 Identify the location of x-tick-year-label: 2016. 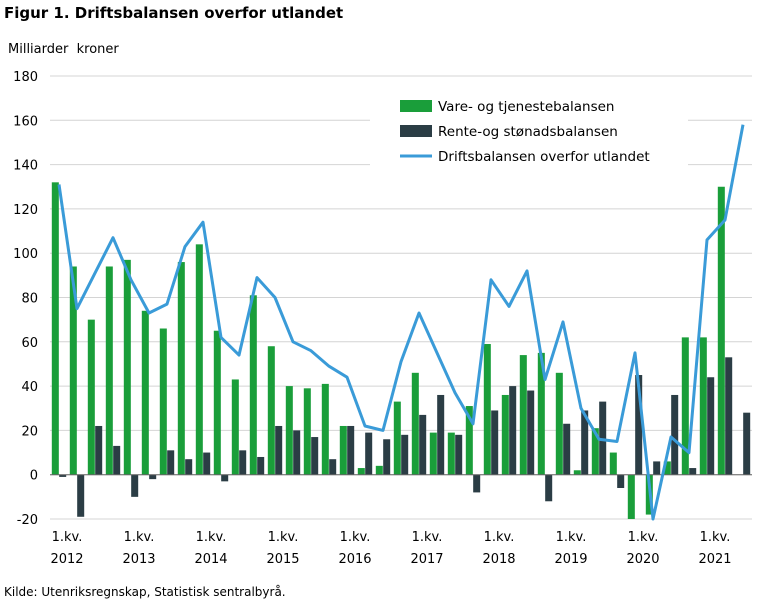
(354, 559).